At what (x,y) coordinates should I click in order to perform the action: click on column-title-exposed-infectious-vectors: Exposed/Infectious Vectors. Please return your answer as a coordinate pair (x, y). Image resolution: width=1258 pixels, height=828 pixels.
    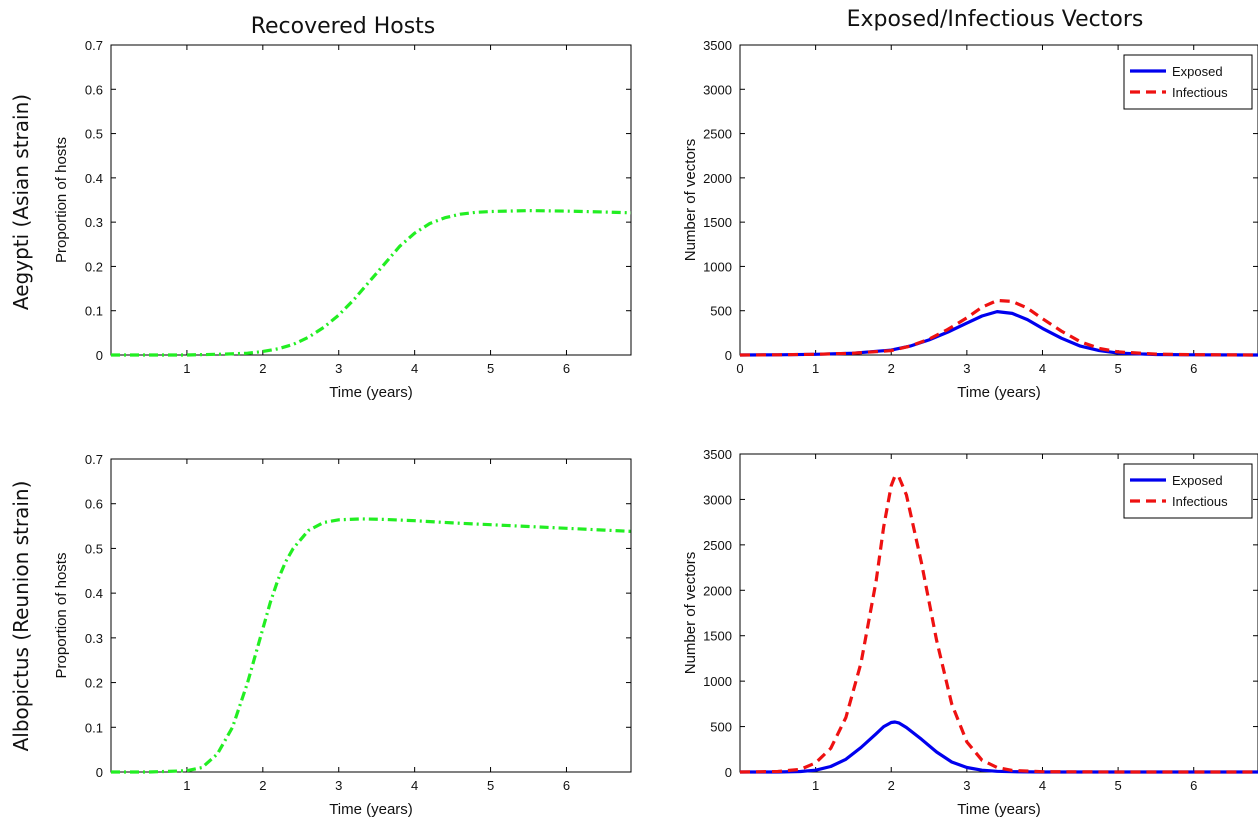
    Looking at the image, I should click on (995, 19).